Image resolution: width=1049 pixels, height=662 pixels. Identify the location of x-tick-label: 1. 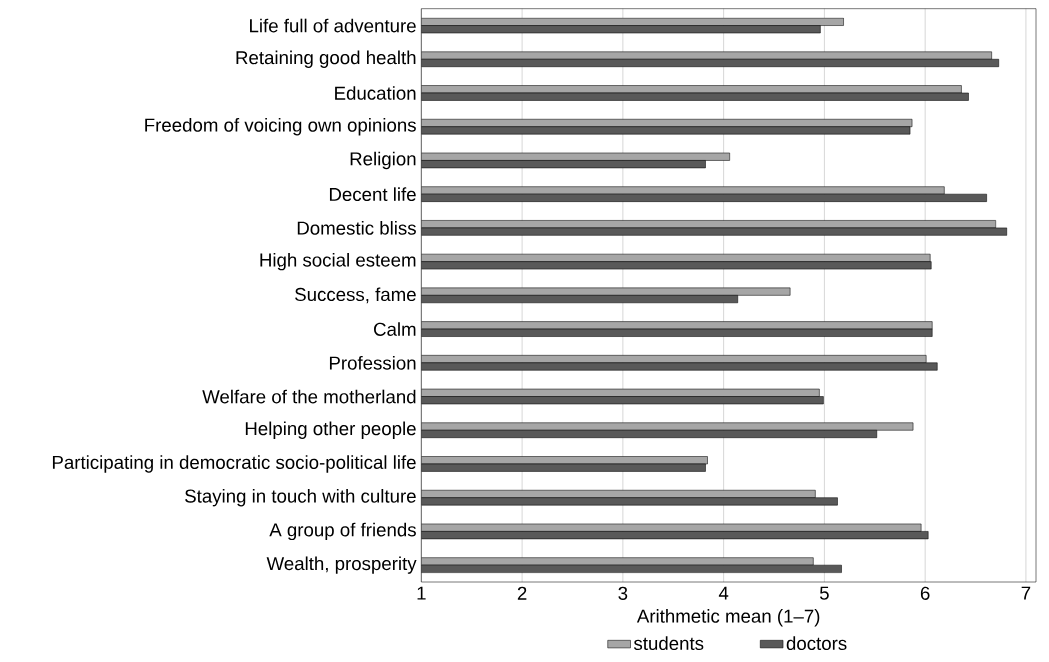
(421, 593).